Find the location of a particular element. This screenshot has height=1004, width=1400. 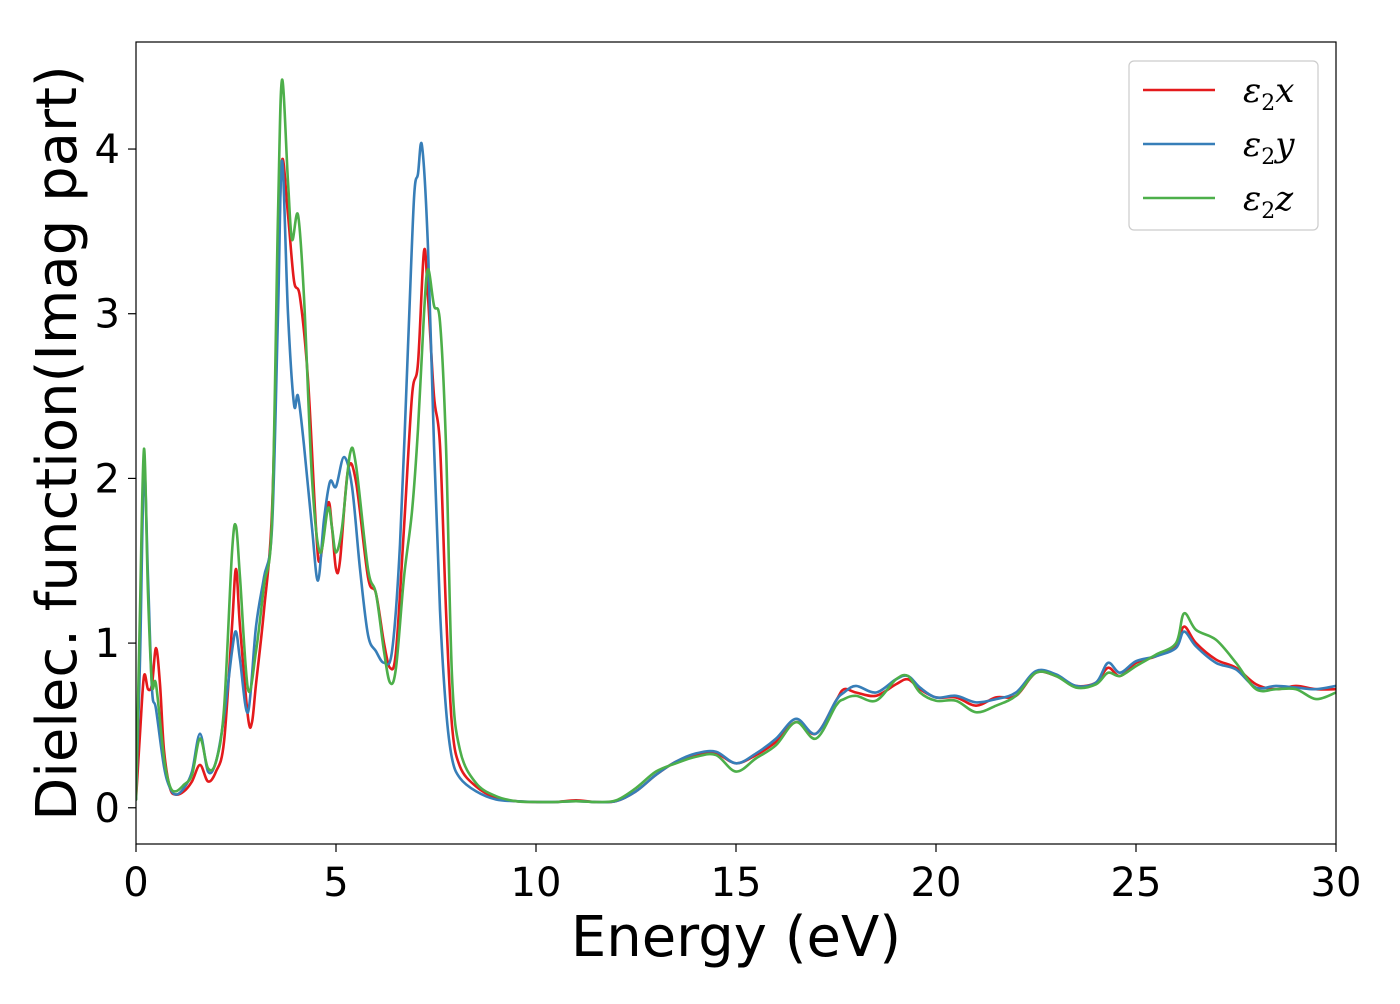

y-tick-label: 3 is located at coordinates (107, 315).